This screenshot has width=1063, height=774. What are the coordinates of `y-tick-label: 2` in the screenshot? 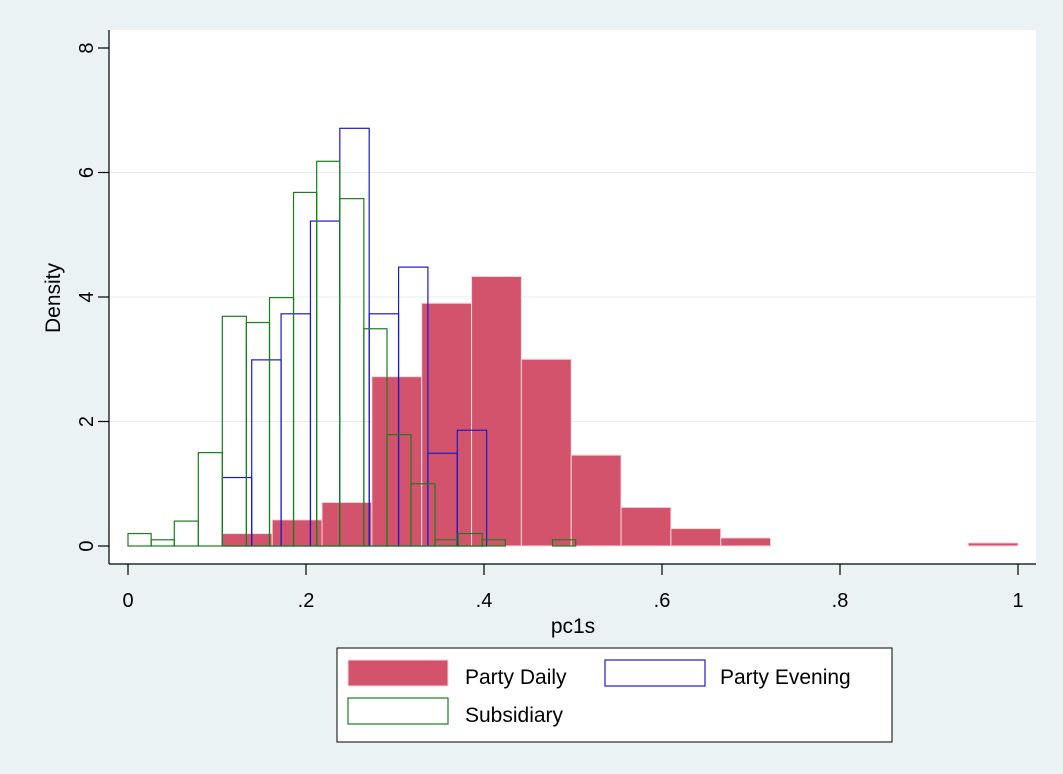 It's located at (87, 421).